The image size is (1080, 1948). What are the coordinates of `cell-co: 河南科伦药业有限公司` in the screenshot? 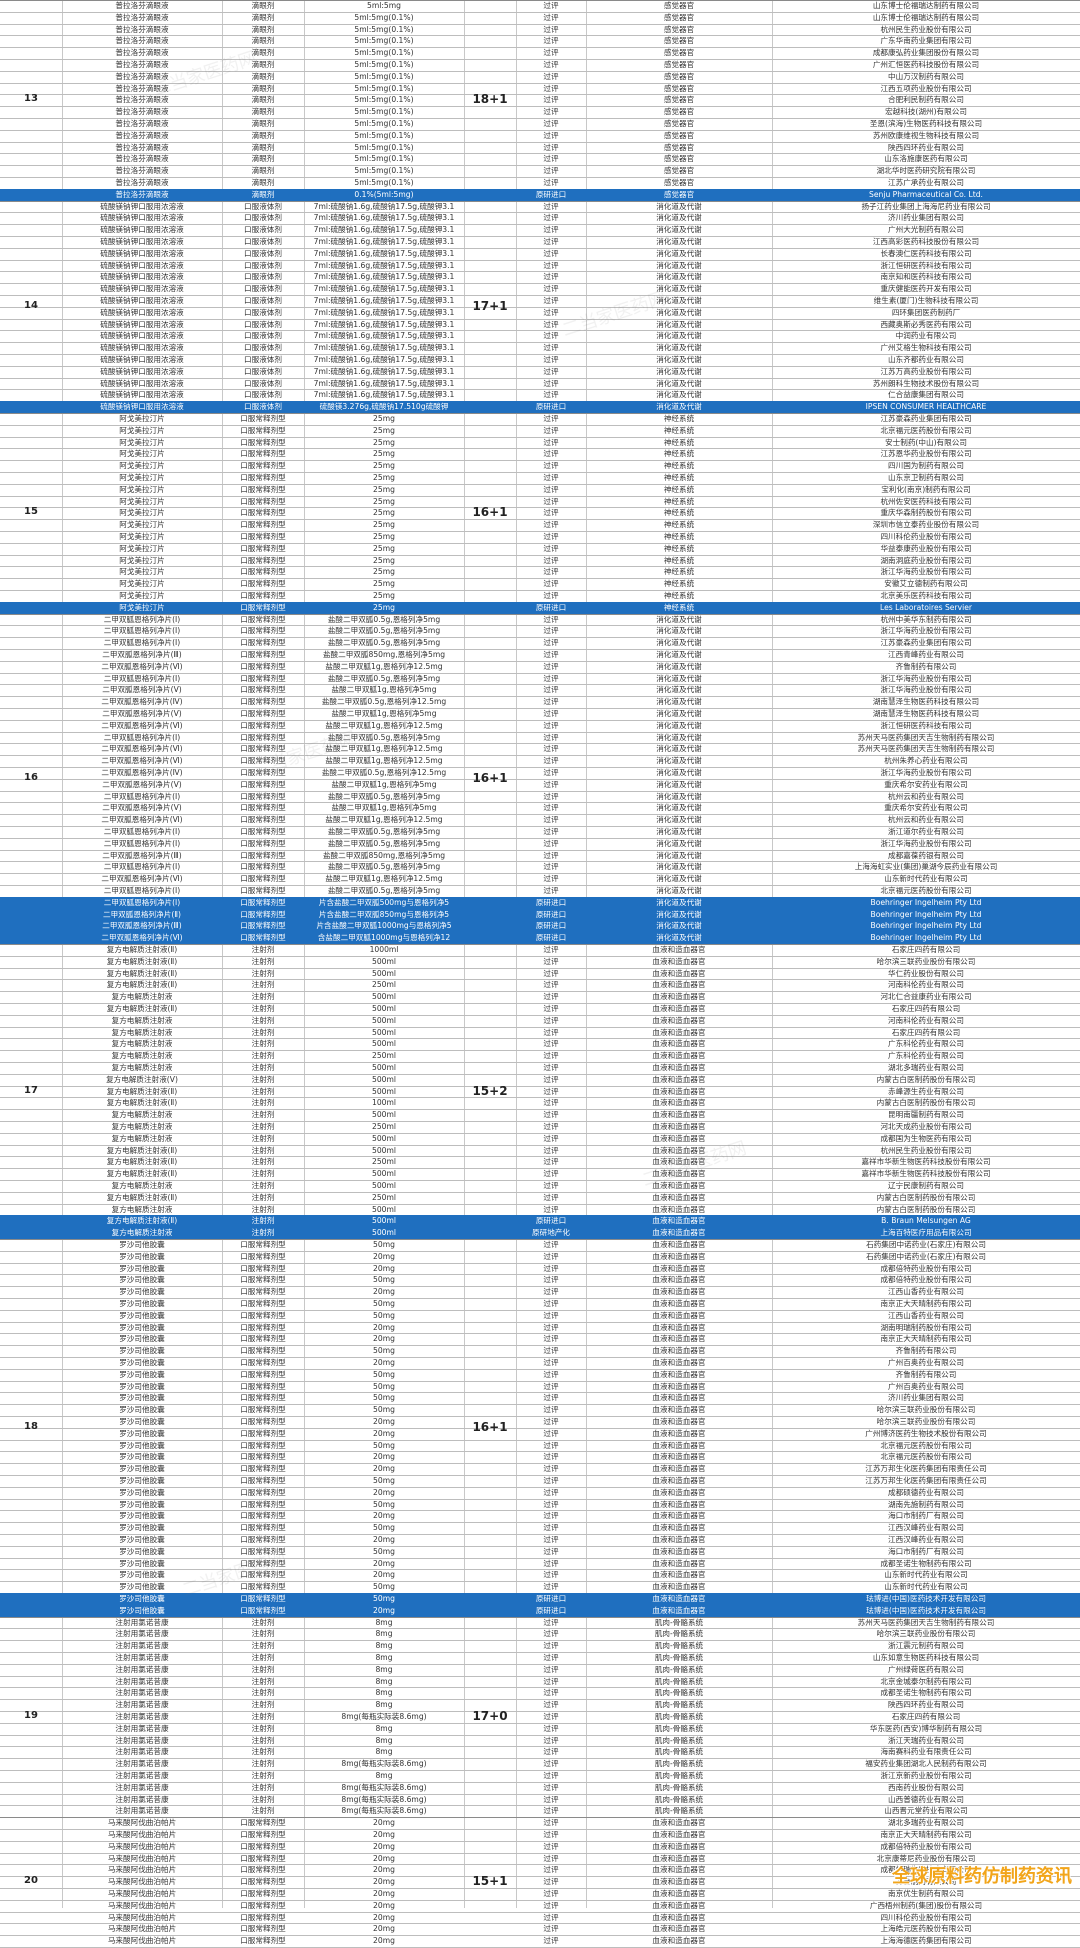 It's located at (926, 985).